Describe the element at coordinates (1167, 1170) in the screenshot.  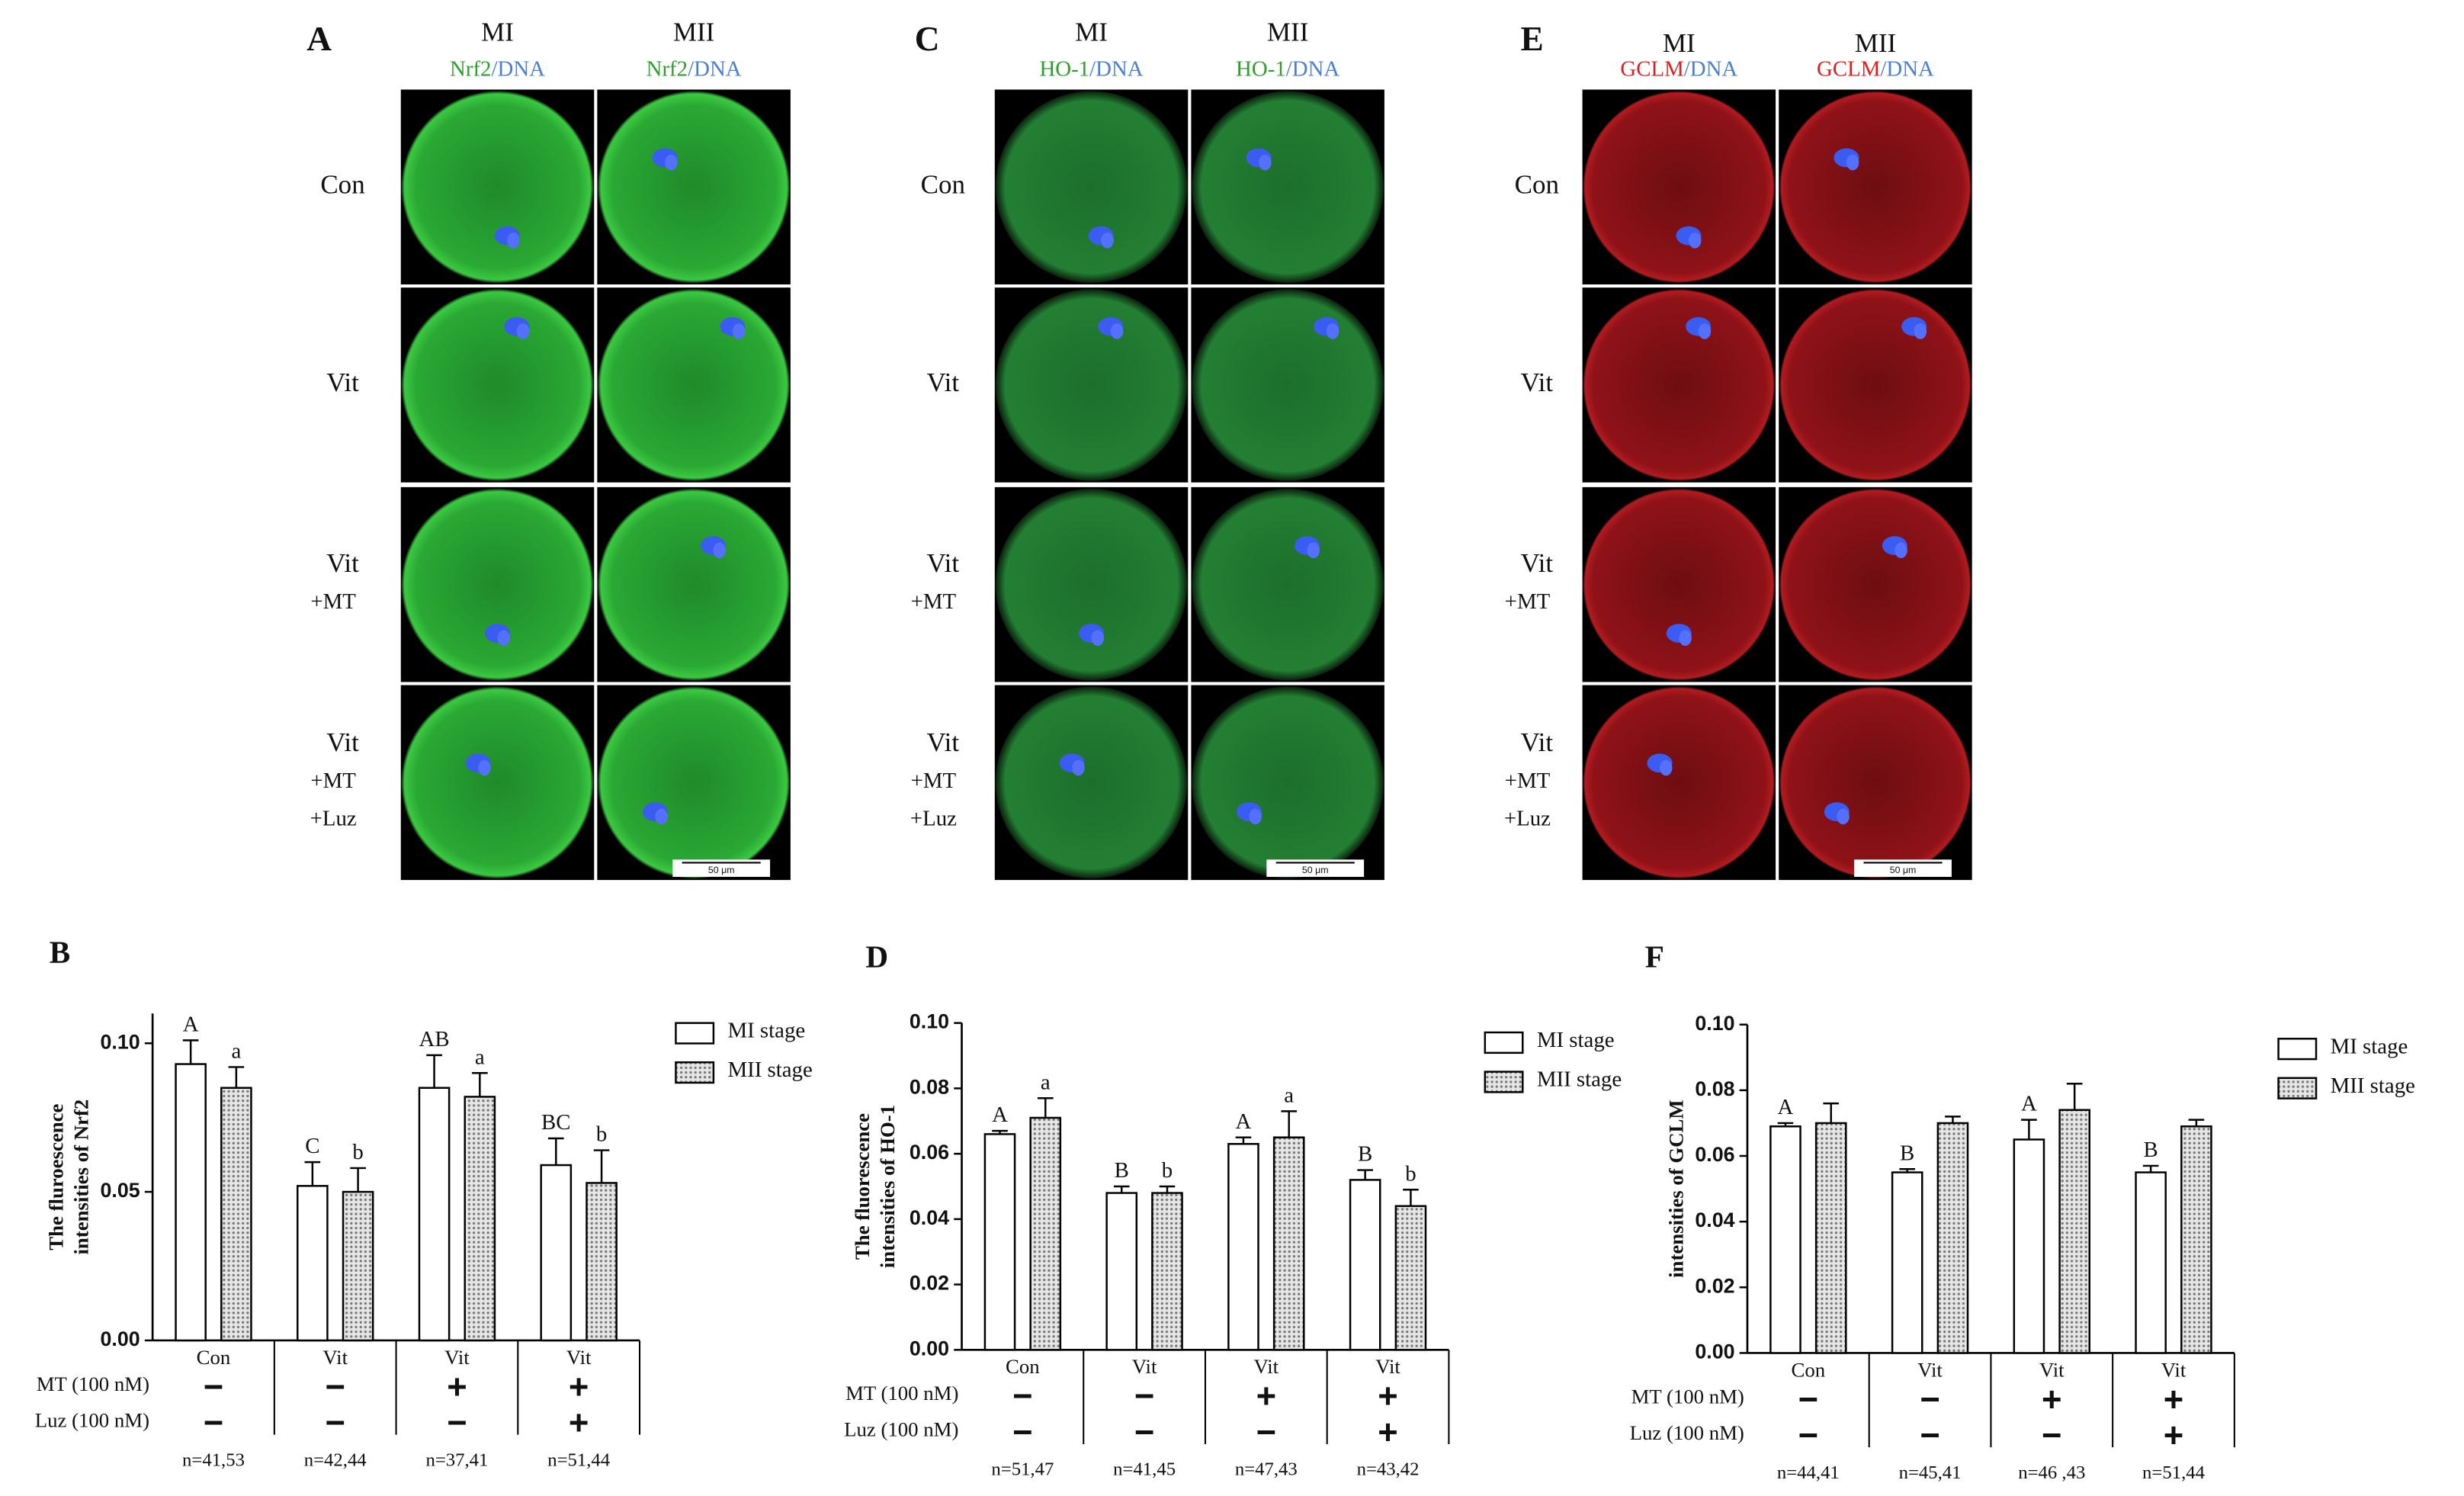
I see `significance-letter: b` at that location.